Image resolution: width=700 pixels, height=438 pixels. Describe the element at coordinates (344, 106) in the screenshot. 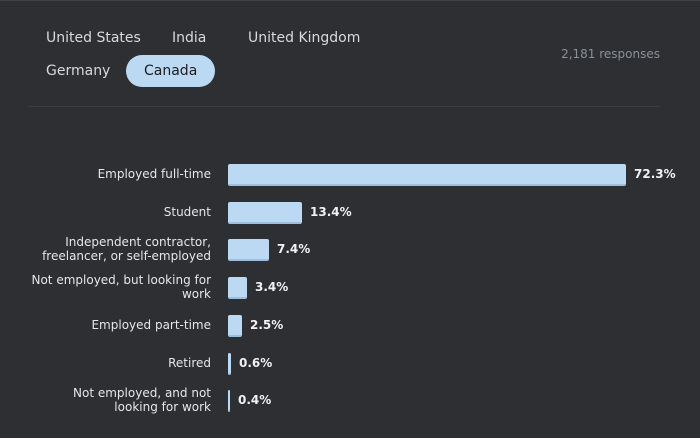

I see `divider` at that location.